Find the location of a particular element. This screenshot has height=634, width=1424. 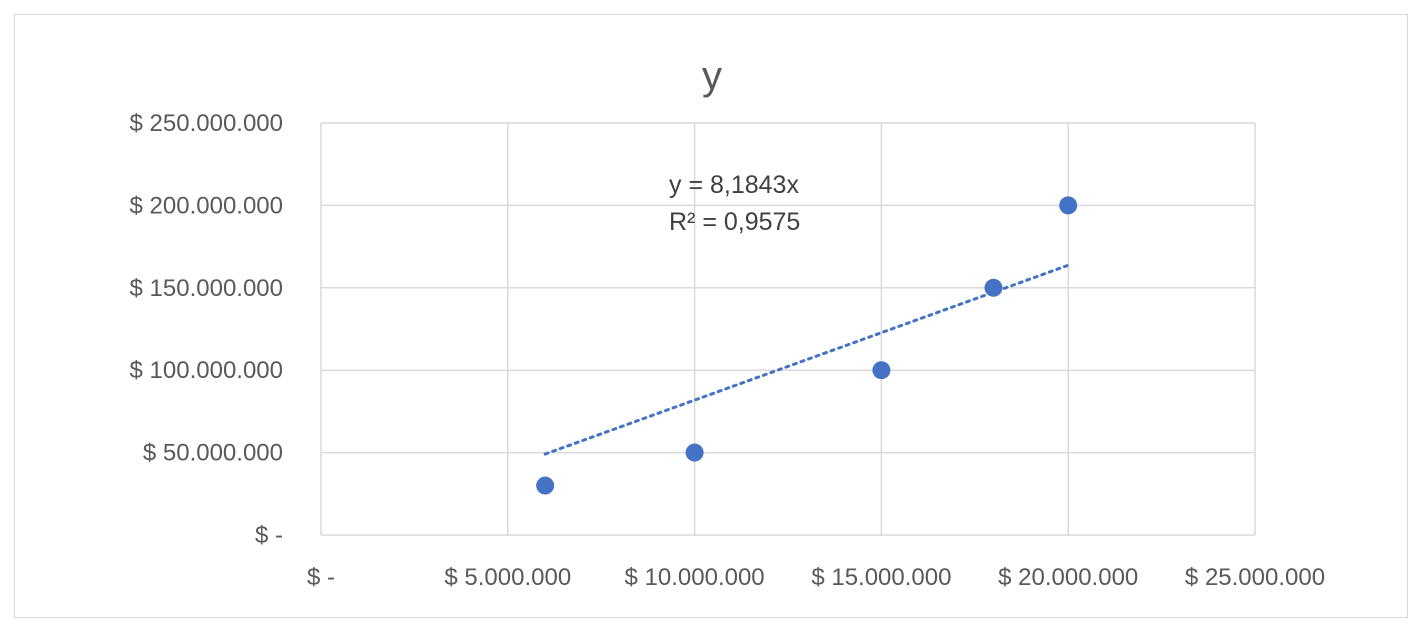

x-tick-label: $ 20.000.000 is located at coordinates (1068, 577).